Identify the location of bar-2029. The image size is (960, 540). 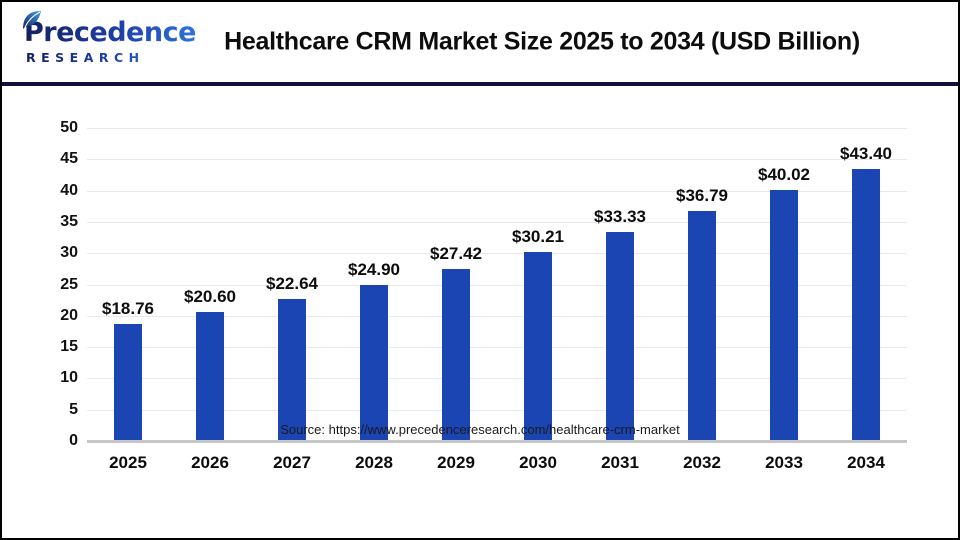
(456, 355).